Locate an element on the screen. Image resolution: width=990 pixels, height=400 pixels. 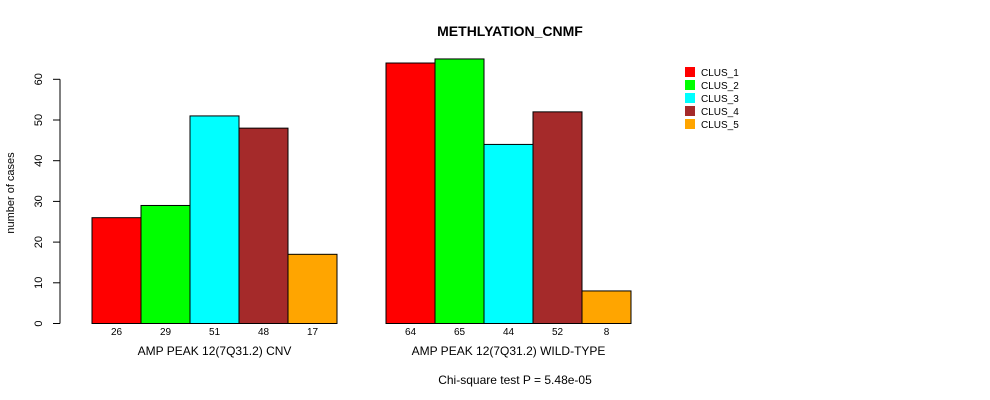
y-axis: 0 10 20 30 40 50 60 is located at coordinates (47, 200).